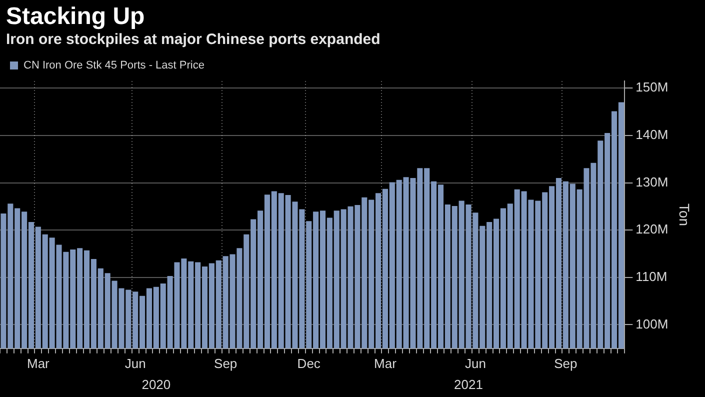 This screenshot has width=705, height=397. I want to click on x-tick-label: Dec, so click(309, 363).